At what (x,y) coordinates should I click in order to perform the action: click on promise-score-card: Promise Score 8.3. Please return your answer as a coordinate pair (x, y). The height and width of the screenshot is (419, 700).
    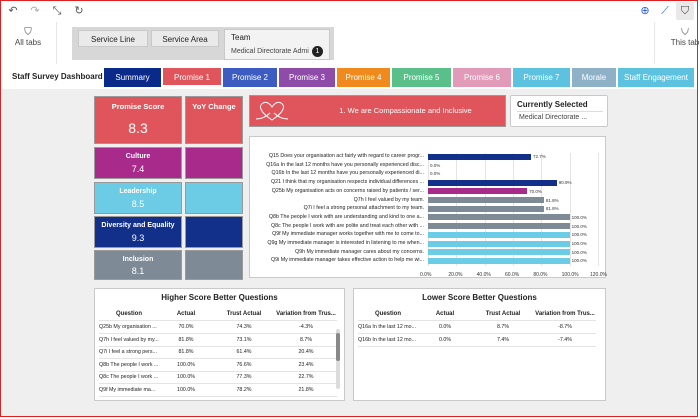
    Looking at the image, I should click on (138, 120).